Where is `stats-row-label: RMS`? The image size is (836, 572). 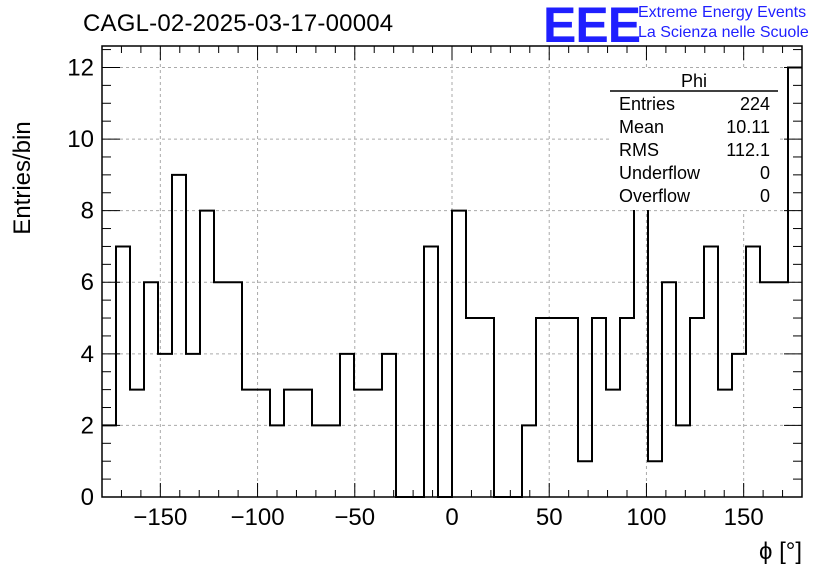 stats-row-label: RMS is located at coordinates (639, 150).